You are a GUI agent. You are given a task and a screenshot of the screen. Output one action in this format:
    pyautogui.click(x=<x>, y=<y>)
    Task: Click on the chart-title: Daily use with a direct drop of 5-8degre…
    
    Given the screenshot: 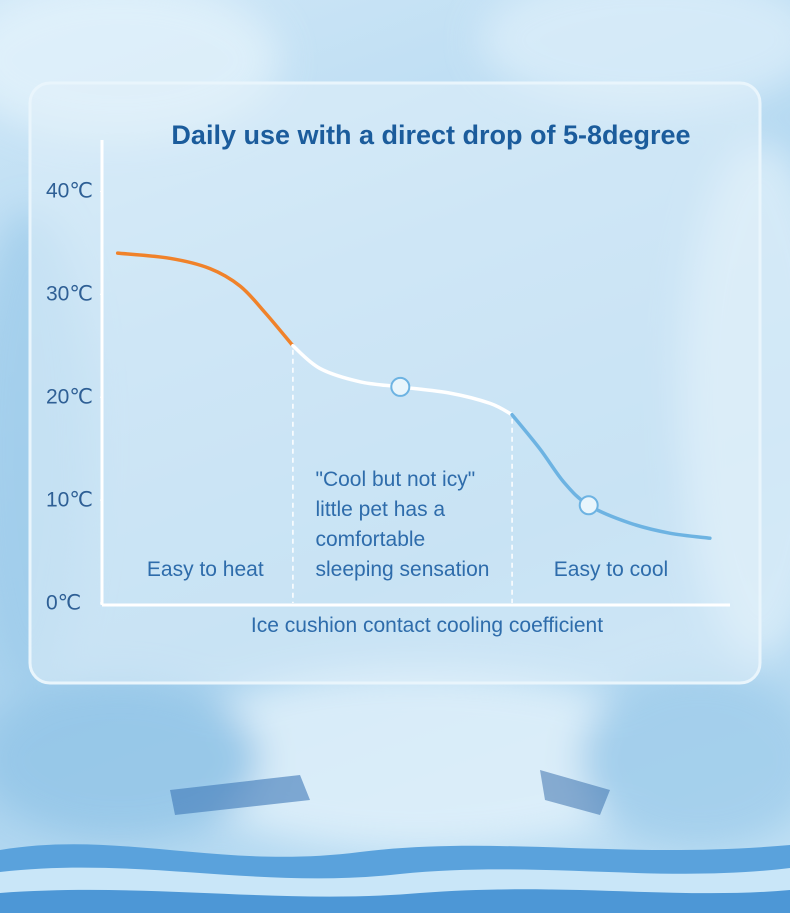 What is the action you would take?
    pyautogui.click(x=431, y=135)
    